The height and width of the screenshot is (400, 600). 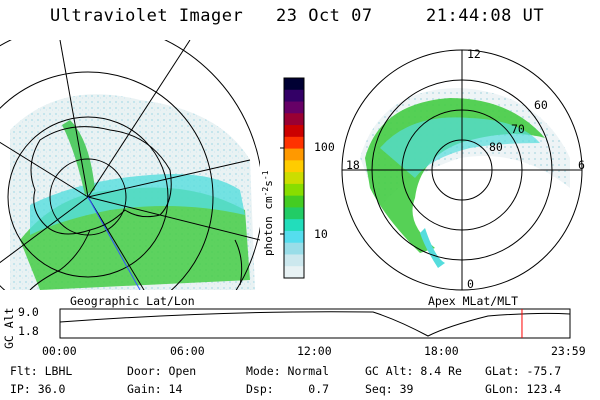 What do you see at coordinates (41, 371) in the screenshot?
I see `filter-info: Flt: LBHL` at bounding box center [41, 371].